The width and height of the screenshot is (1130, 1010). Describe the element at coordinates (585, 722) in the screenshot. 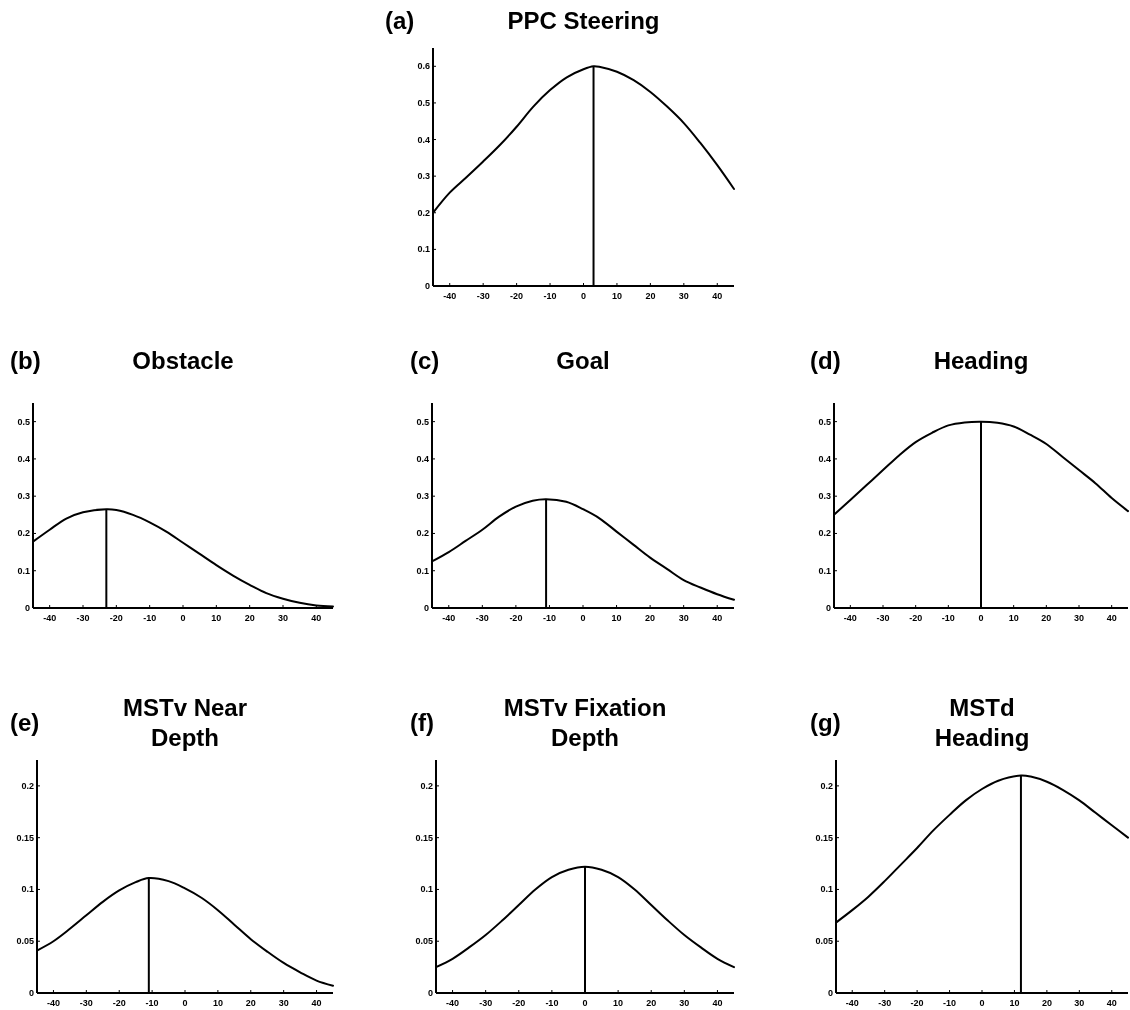

I see `chart-title: MSTv Fixation Depth` at that location.